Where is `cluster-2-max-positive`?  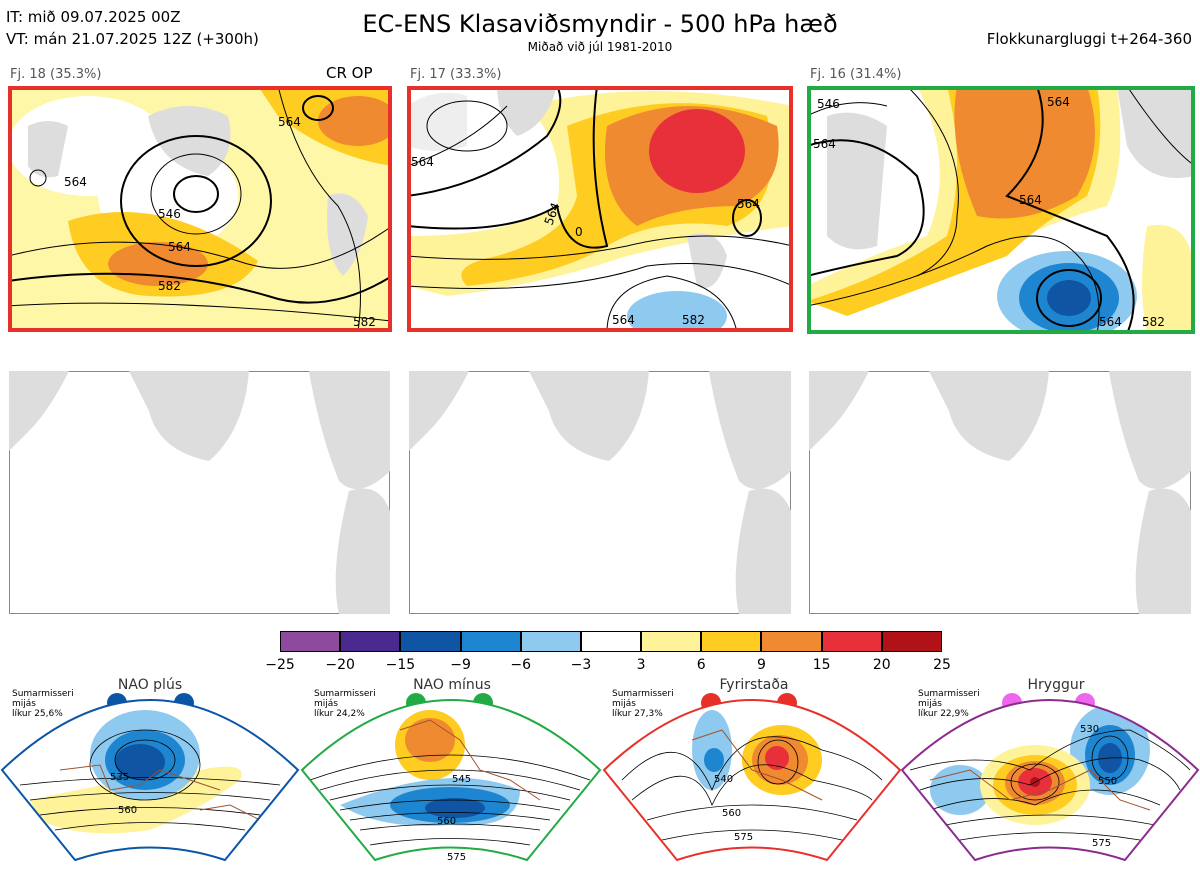 cluster-2-max-positive is located at coordinates (697, 151).